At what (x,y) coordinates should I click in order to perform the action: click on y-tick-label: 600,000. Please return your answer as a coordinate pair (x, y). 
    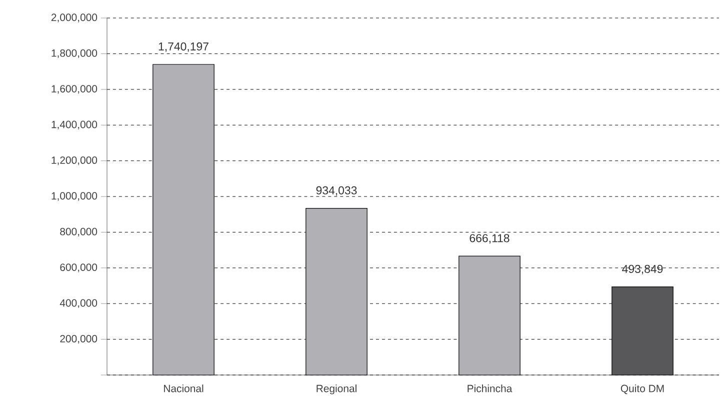
    Looking at the image, I should click on (79, 268).